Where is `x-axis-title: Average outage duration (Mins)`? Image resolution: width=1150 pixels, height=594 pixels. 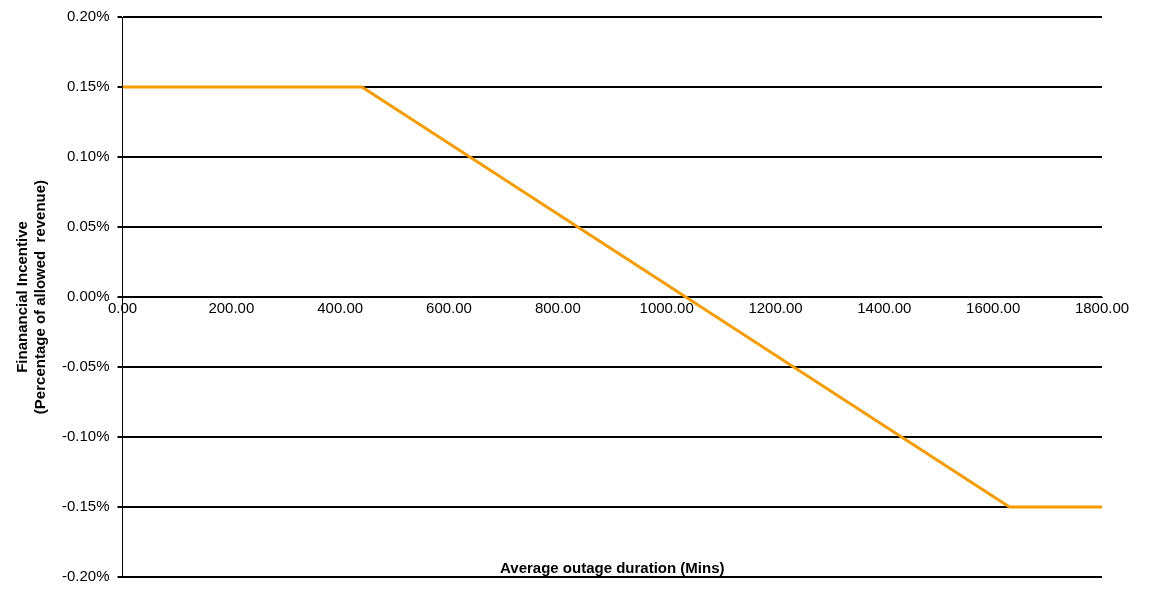
x-axis-title: Average outage duration (Mins) is located at coordinates (612, 568).